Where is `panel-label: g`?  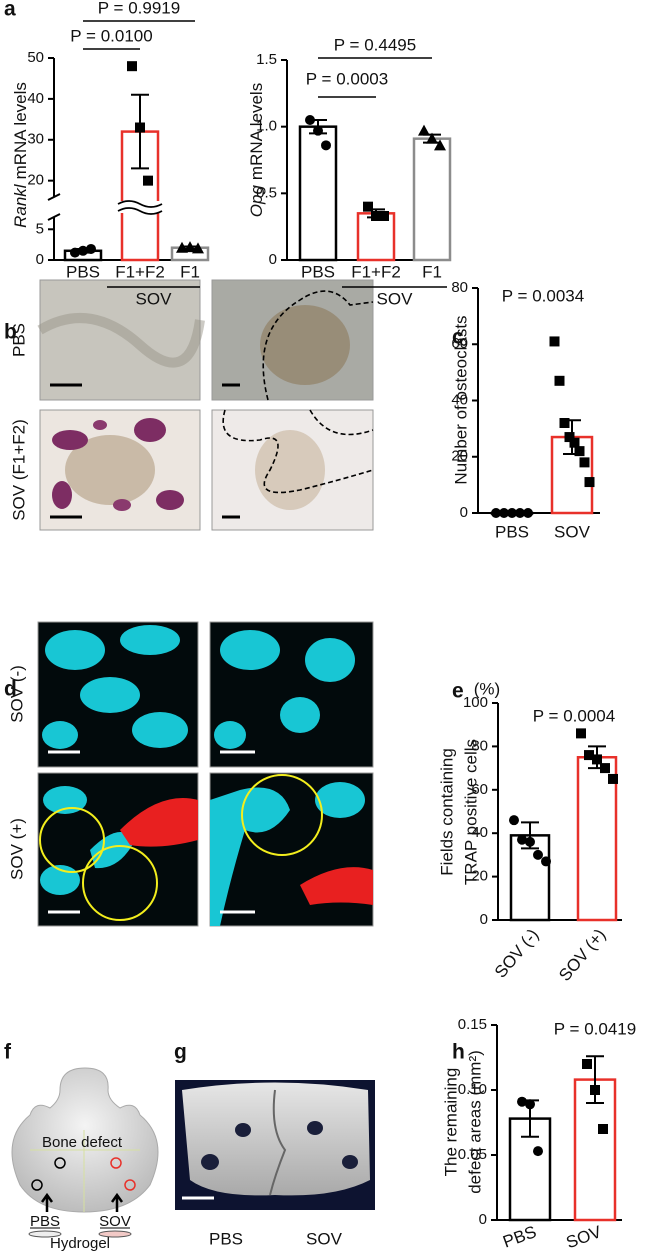 panel-label: g is located at coordinates (180, 1052).